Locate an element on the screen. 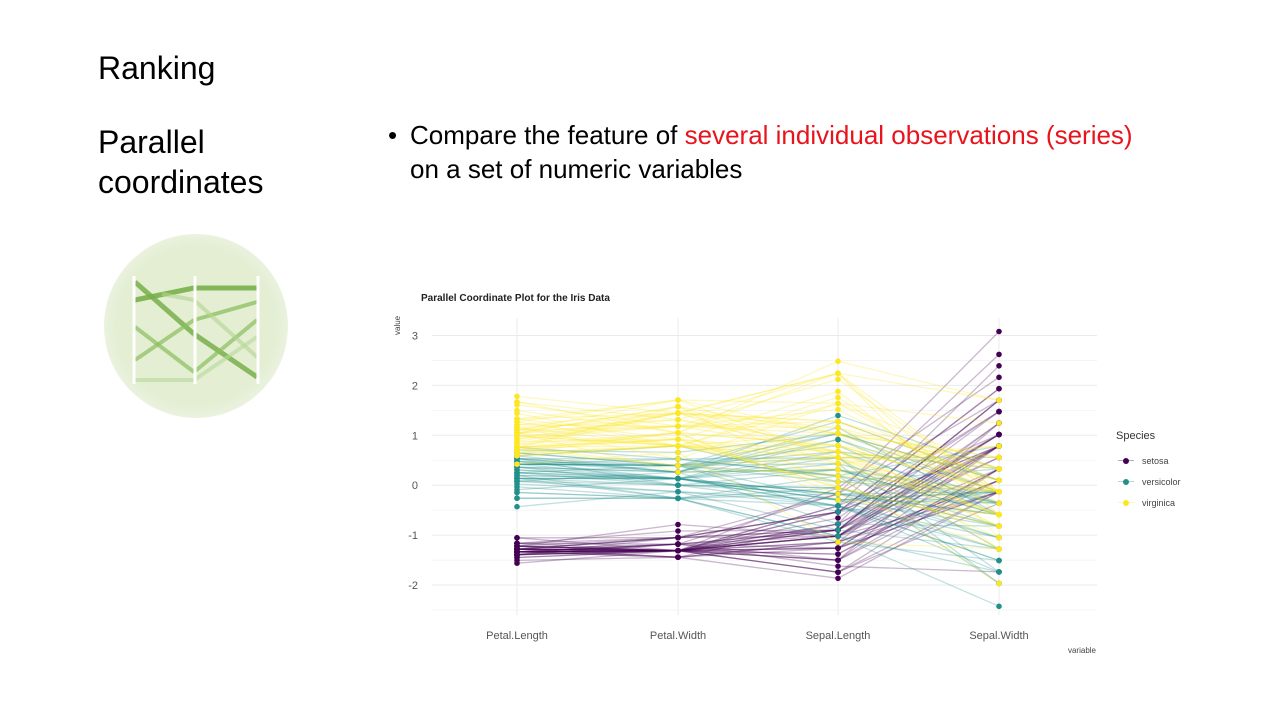 This screenshot has width=1280, height=720. legend-title: Species is located at coordinates (1136, 436).